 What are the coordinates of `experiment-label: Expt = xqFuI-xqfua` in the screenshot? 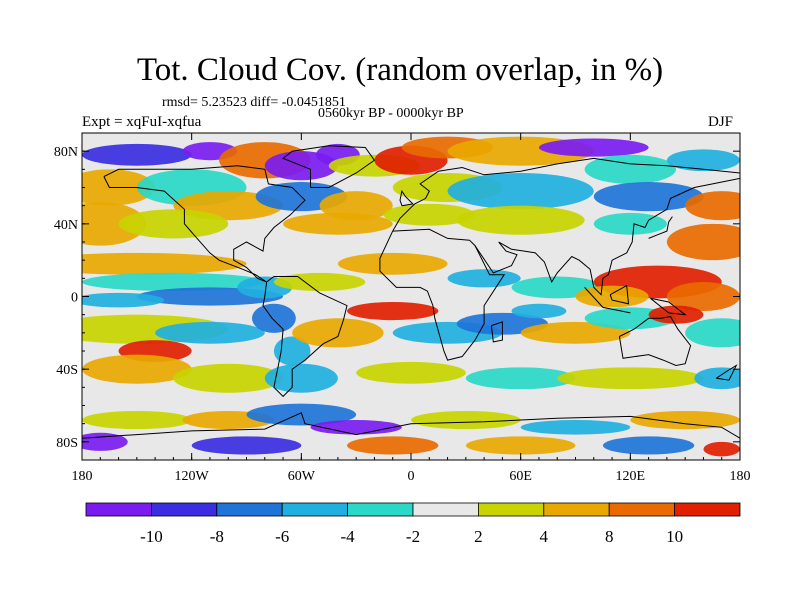 It's located at (142, 122).